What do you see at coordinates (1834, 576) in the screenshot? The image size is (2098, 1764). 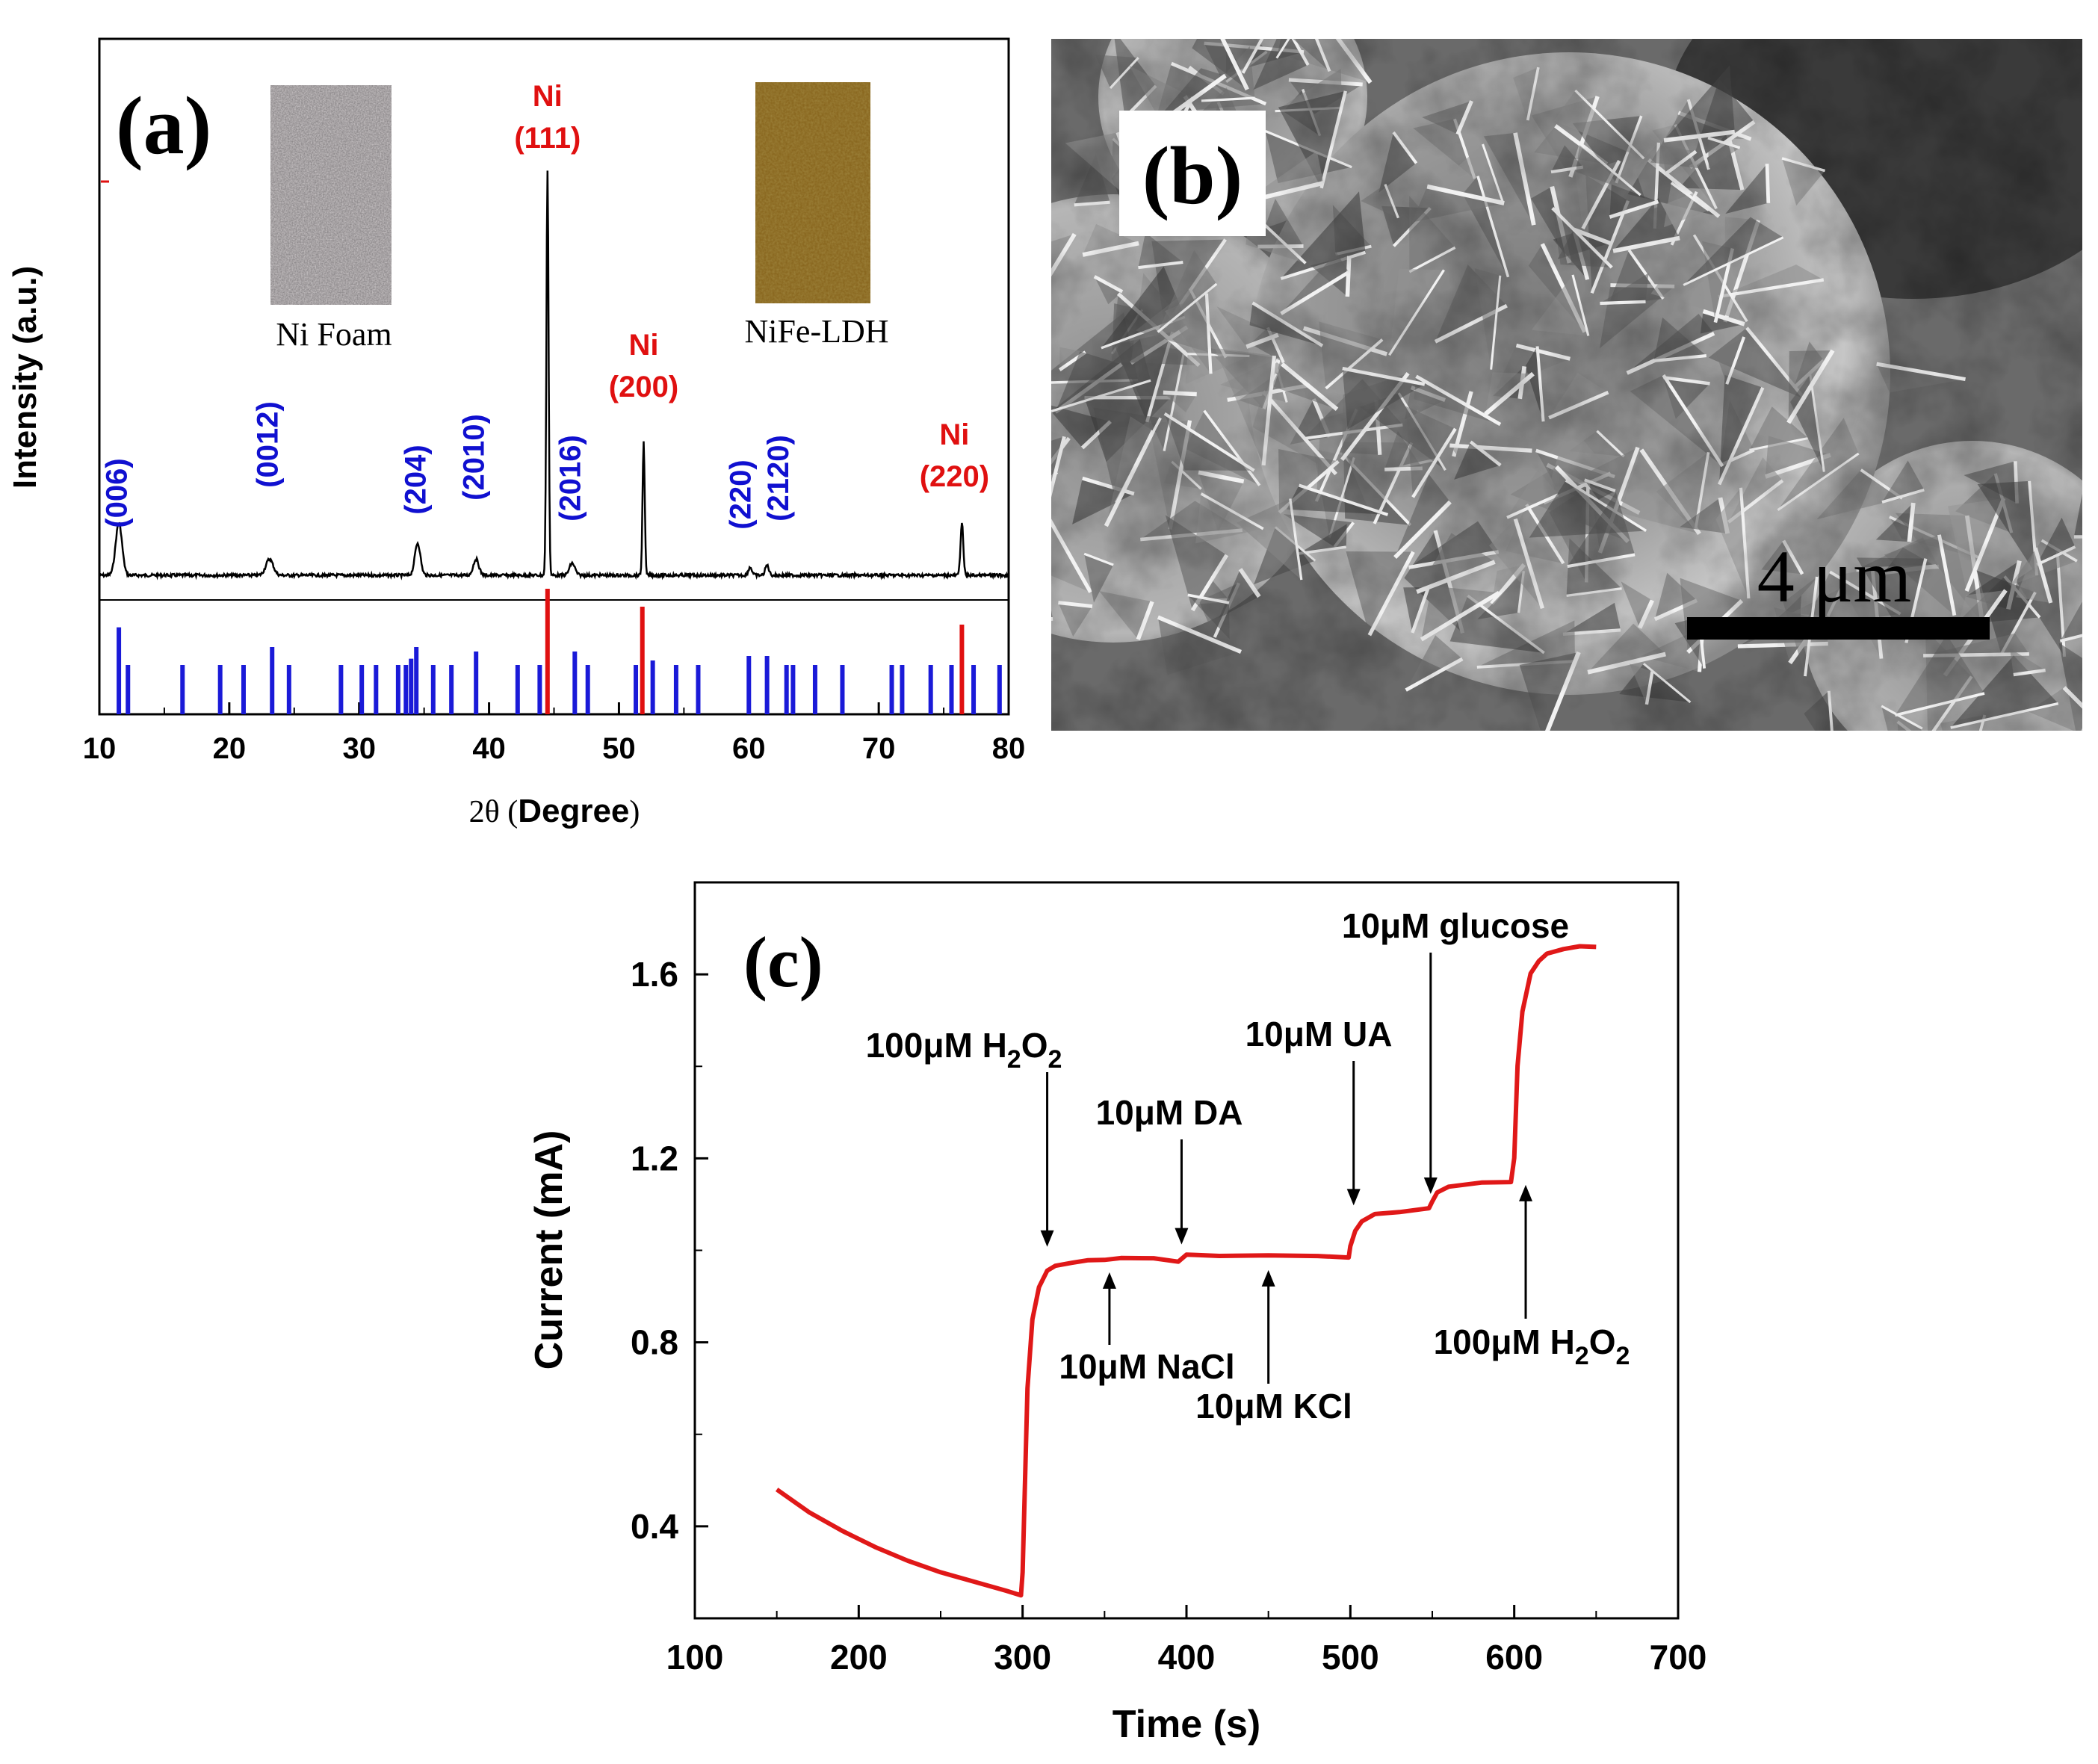 I see `scale-bar-label: 4 μm` at bounding box center [1834, 576].